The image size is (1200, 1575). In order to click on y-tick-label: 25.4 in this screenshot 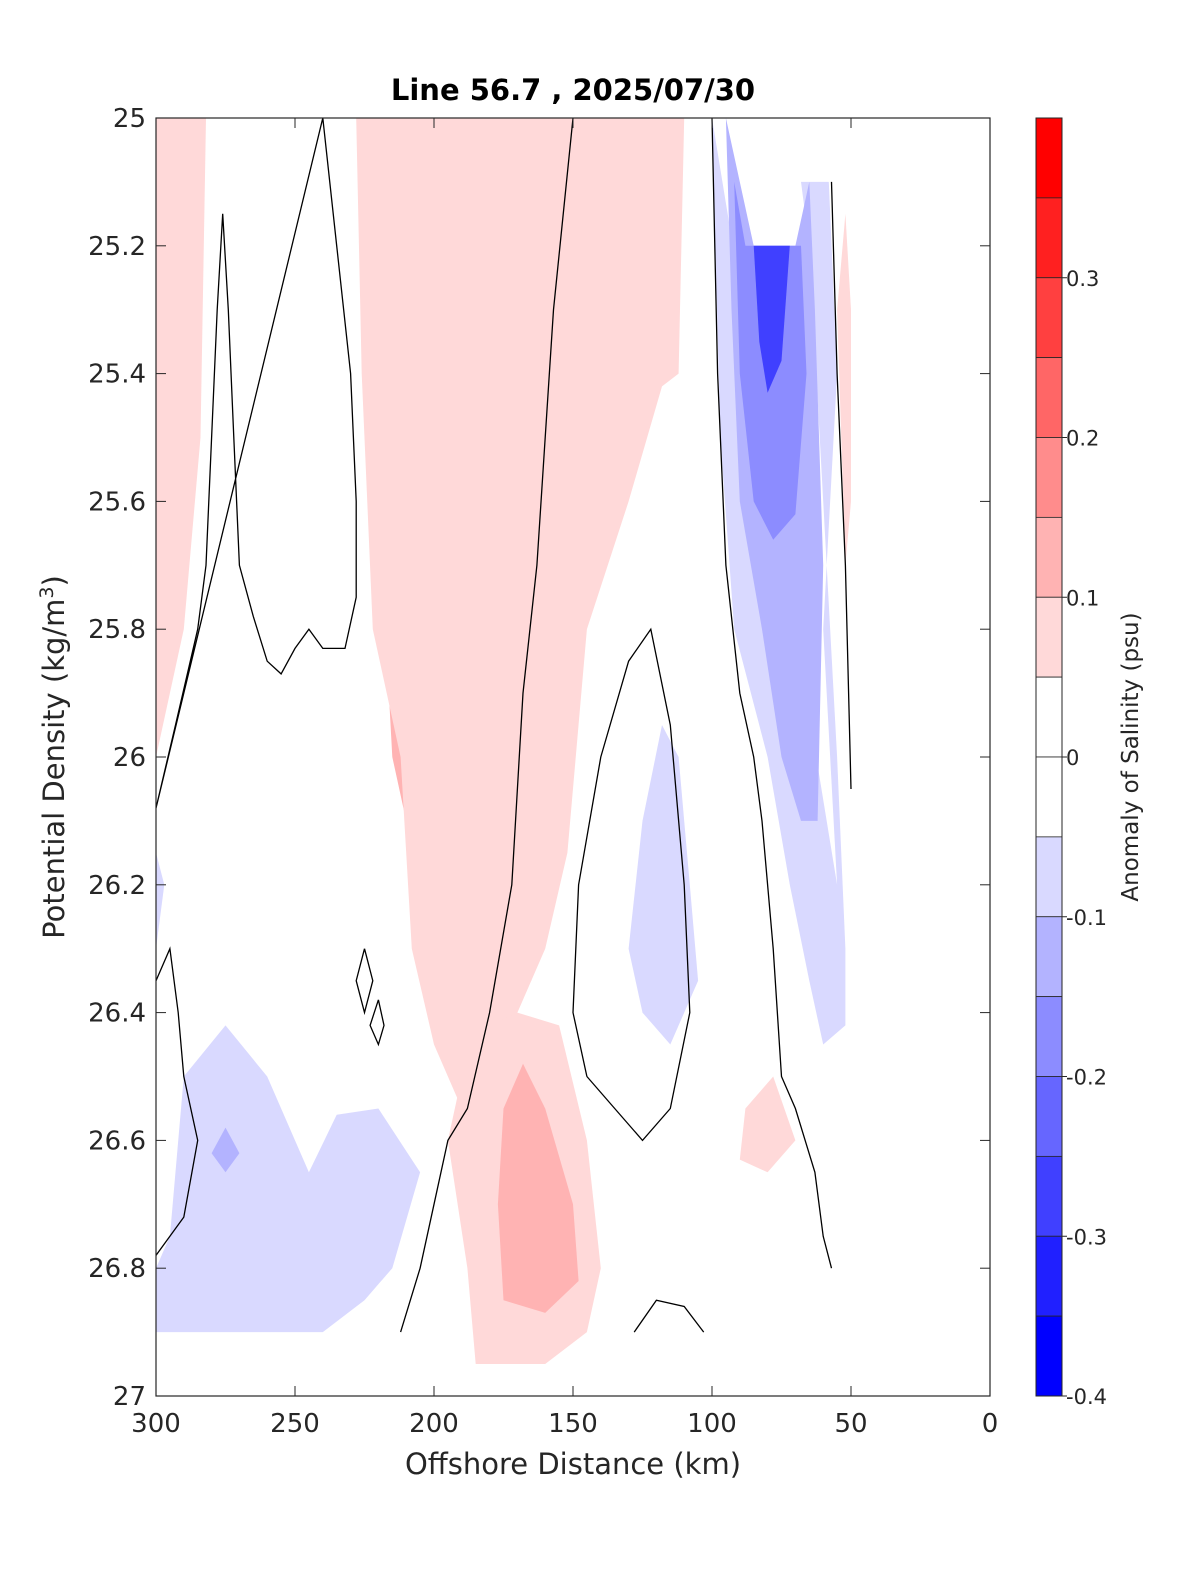, I will do `click(117, 375)`.